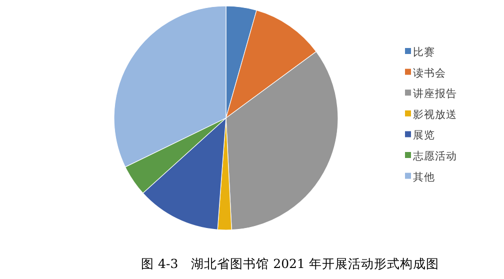 Image resolution: width=504 pixels, height=279 pixels. Describe the element at coordinates (435, 156) in the screenshot. I see `legend-label: 志愿活动` at that location.